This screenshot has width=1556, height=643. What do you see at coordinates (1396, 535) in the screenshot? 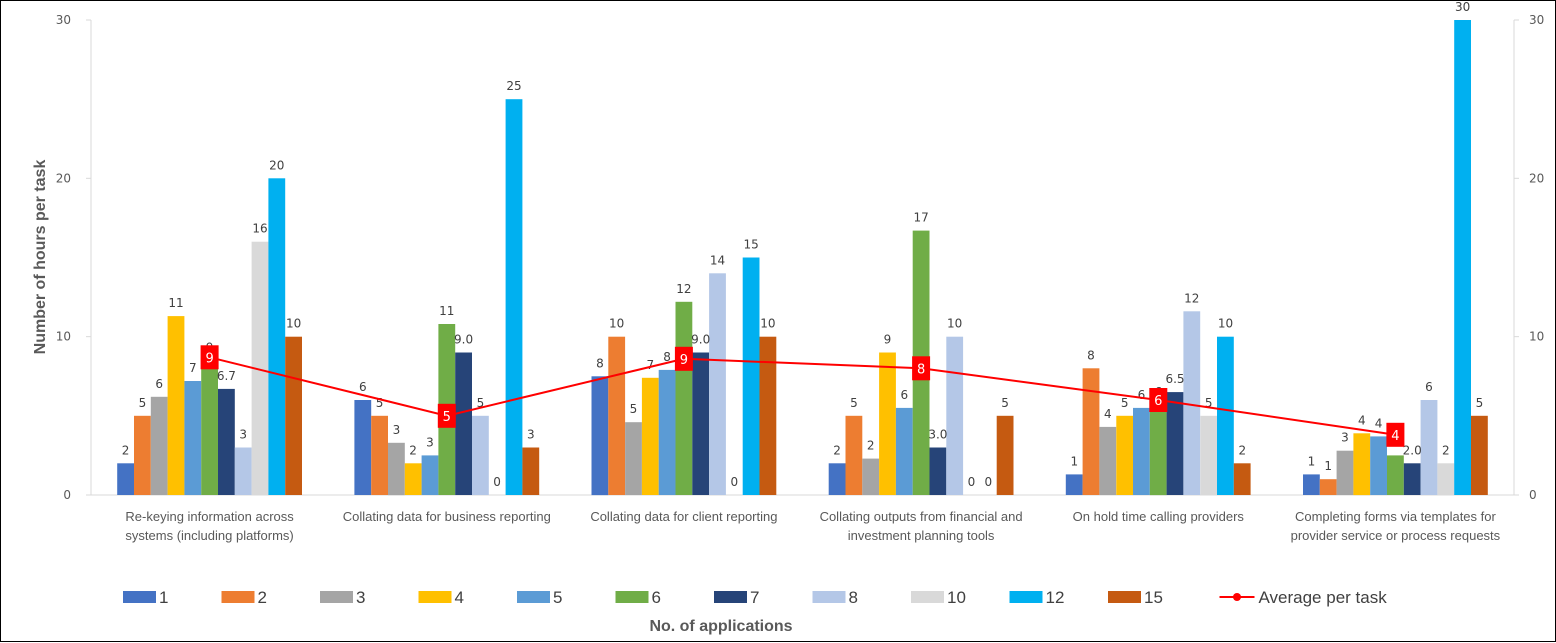
I see `category-label: provider service or process requests` at bounding box center [1396, 535].